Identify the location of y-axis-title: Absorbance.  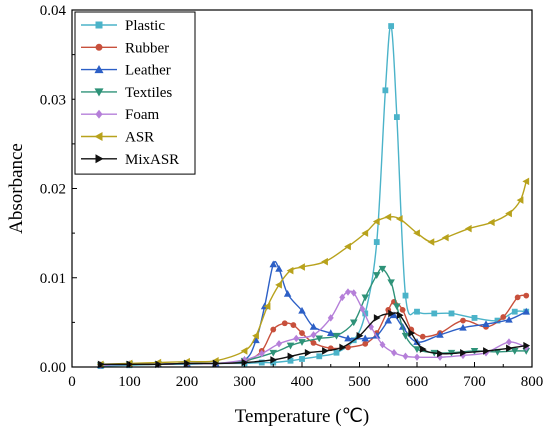
(16, 188).